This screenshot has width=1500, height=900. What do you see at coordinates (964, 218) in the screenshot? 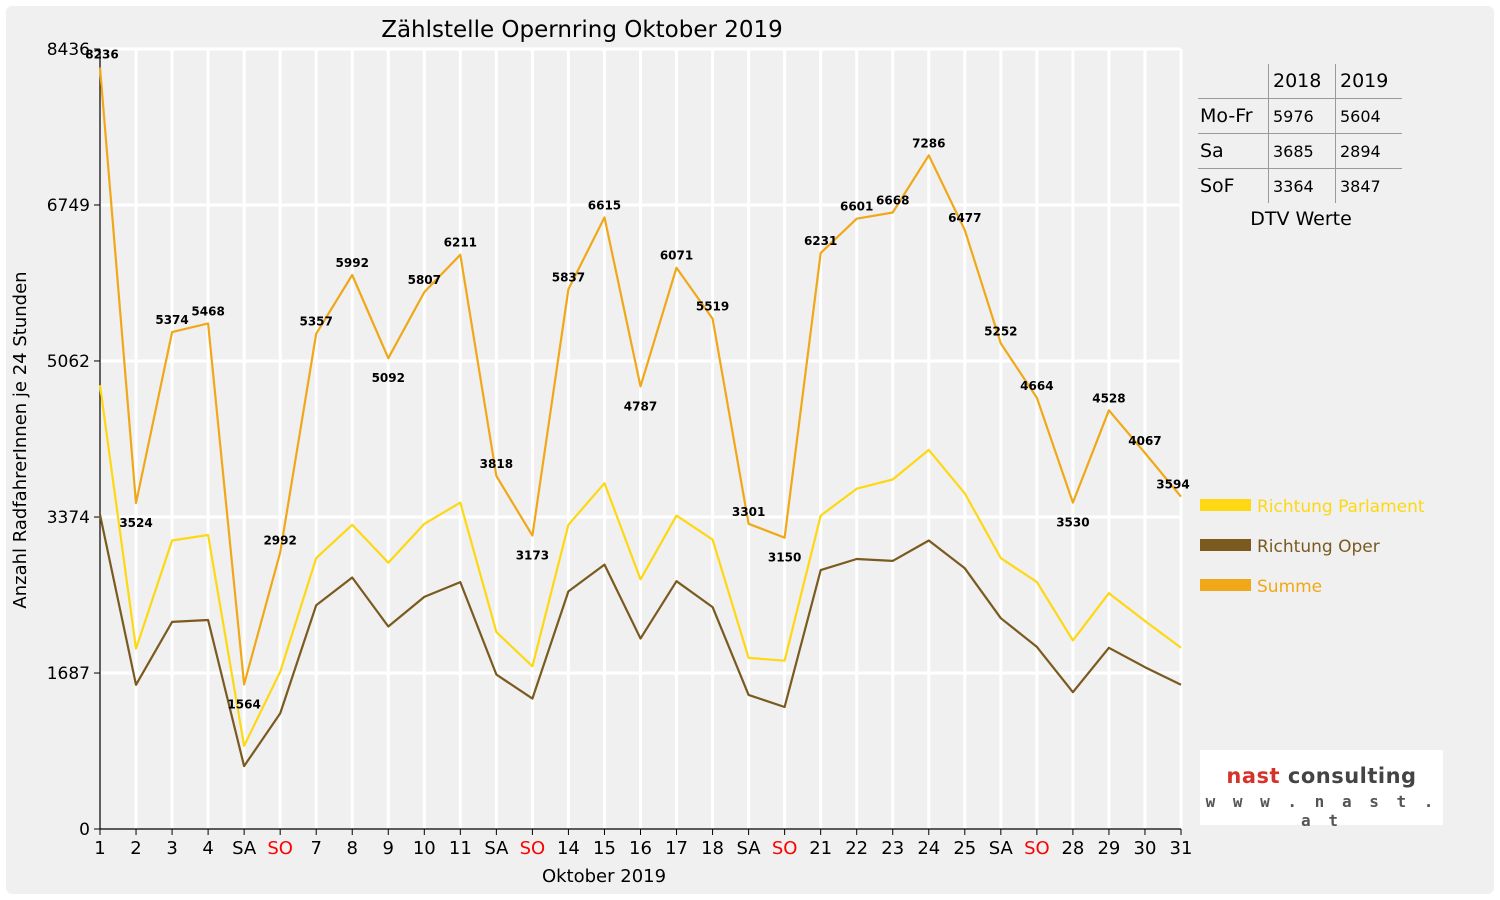
I see `data-label: 6477` at bounding box center [964, 218].